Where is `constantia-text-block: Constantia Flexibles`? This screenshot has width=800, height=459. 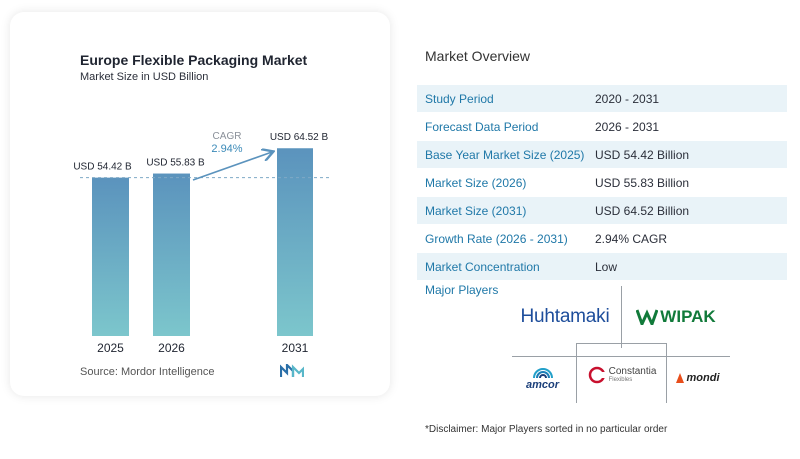 constantia-text-block: Constantia Flexibles is located at coordinates (632, 375).